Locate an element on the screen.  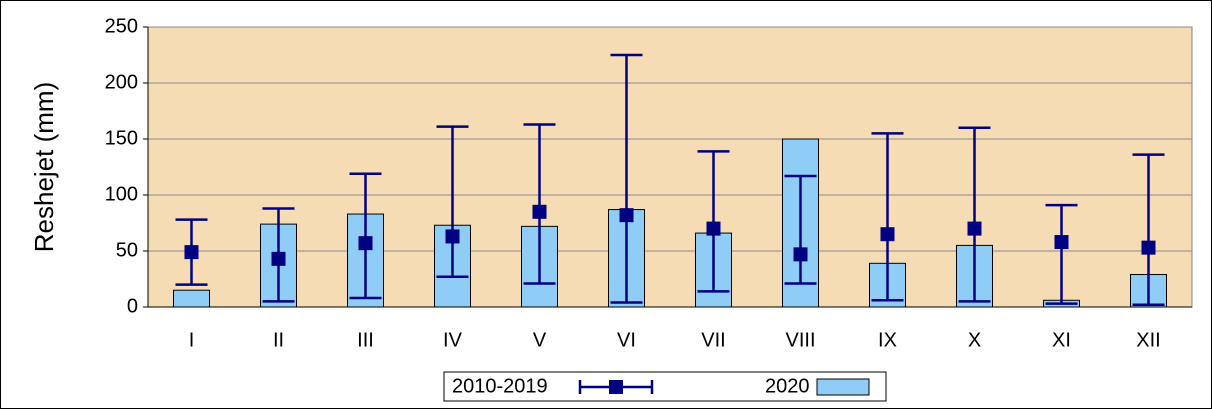
x-tick-label: X is located at coordinates (974, 340).